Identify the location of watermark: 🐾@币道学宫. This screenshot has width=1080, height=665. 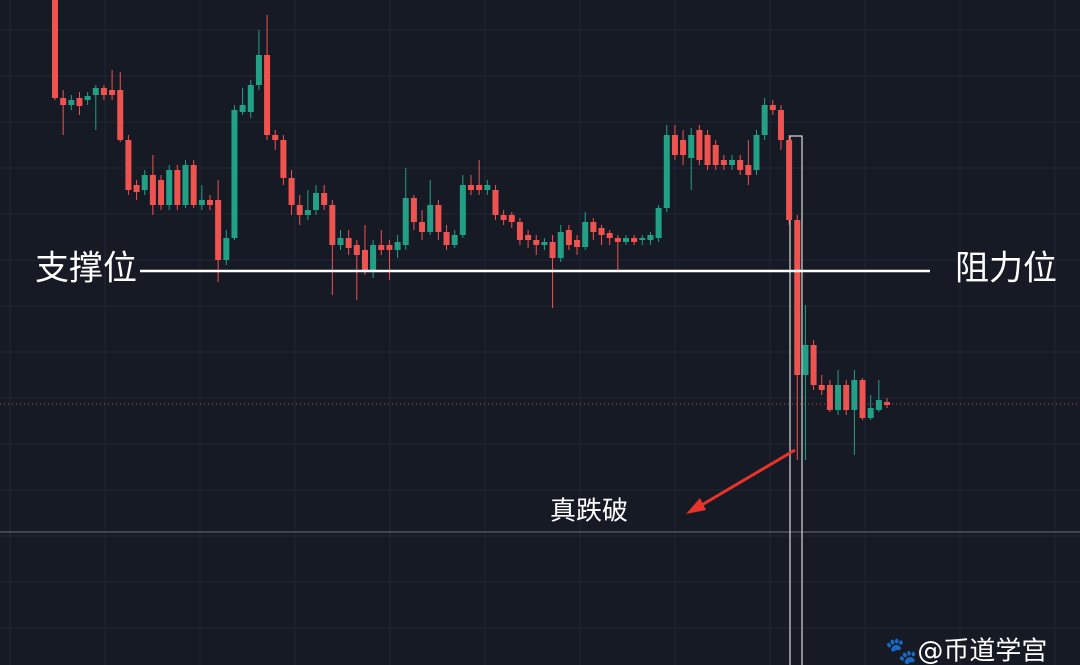
(966, 651).